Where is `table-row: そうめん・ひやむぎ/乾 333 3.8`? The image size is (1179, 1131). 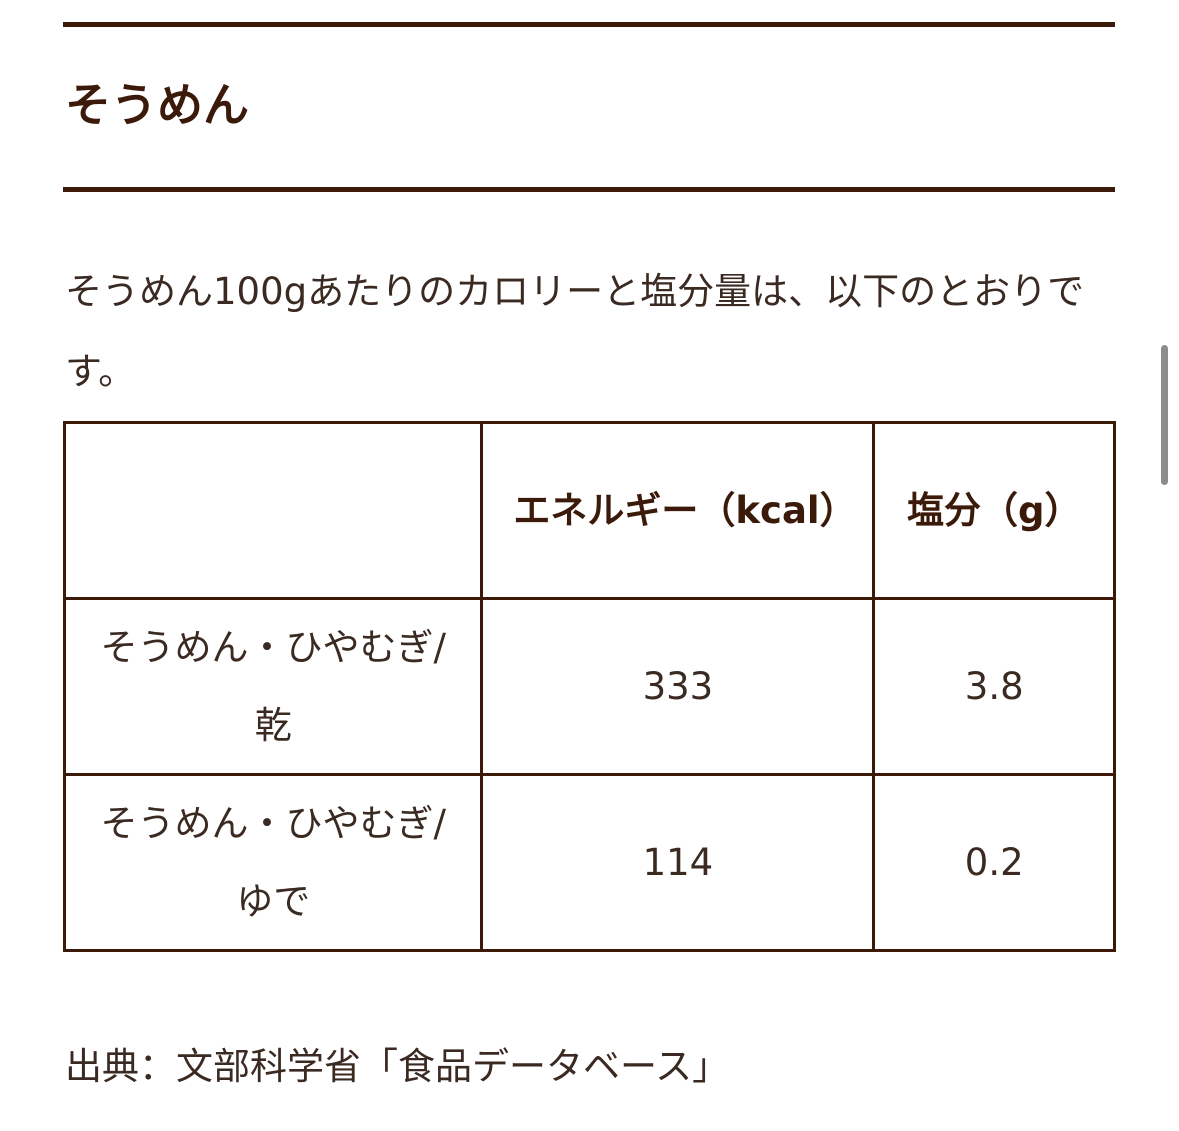
table-row: そうめん・ひやむぎ/乾 333 3.8 is located at coordinates (589, 686).